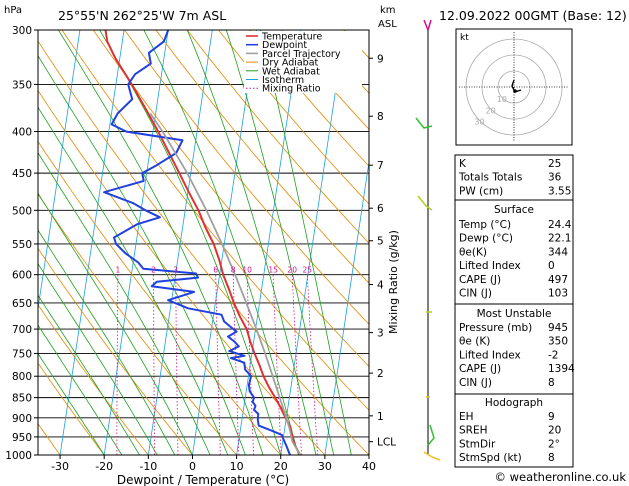 The height and width of the screenshot is (486, 629). Describe the element at coordinates (22, 330) in the screenshot. I see `pressure-tick-label: 700` at that location.